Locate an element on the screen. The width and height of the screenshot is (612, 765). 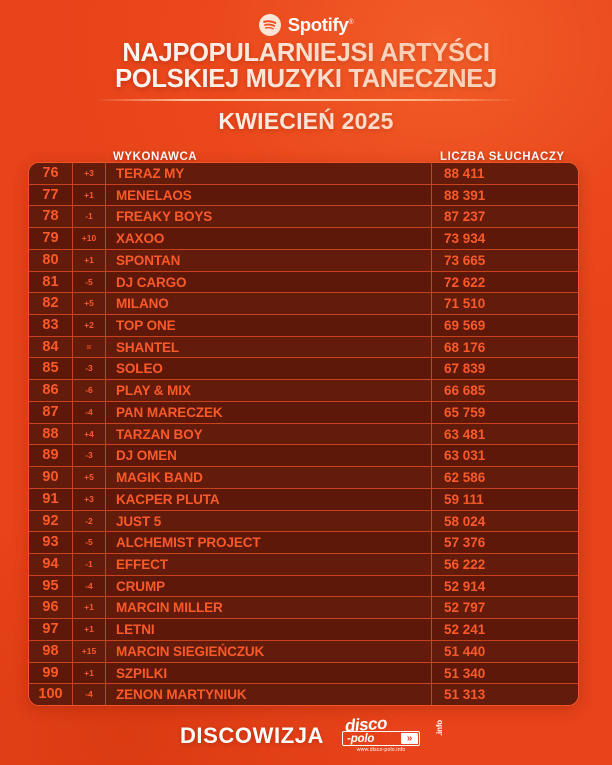
cell-rank: 77 is located at coordinates (51, 195).